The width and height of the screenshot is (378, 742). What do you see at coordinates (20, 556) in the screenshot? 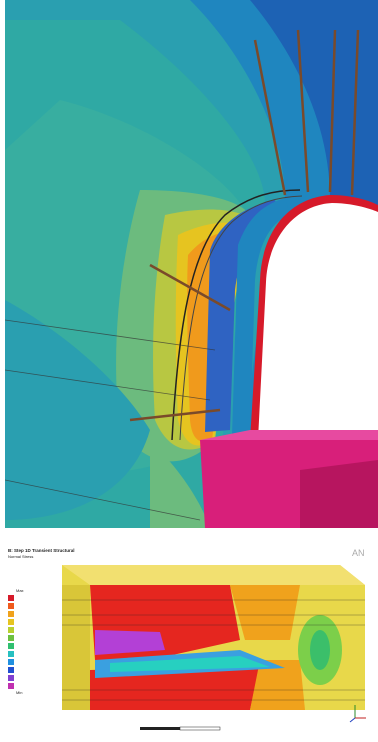
I see `panel-subtitle: Normal Stress` at bounding box center [20, 556].